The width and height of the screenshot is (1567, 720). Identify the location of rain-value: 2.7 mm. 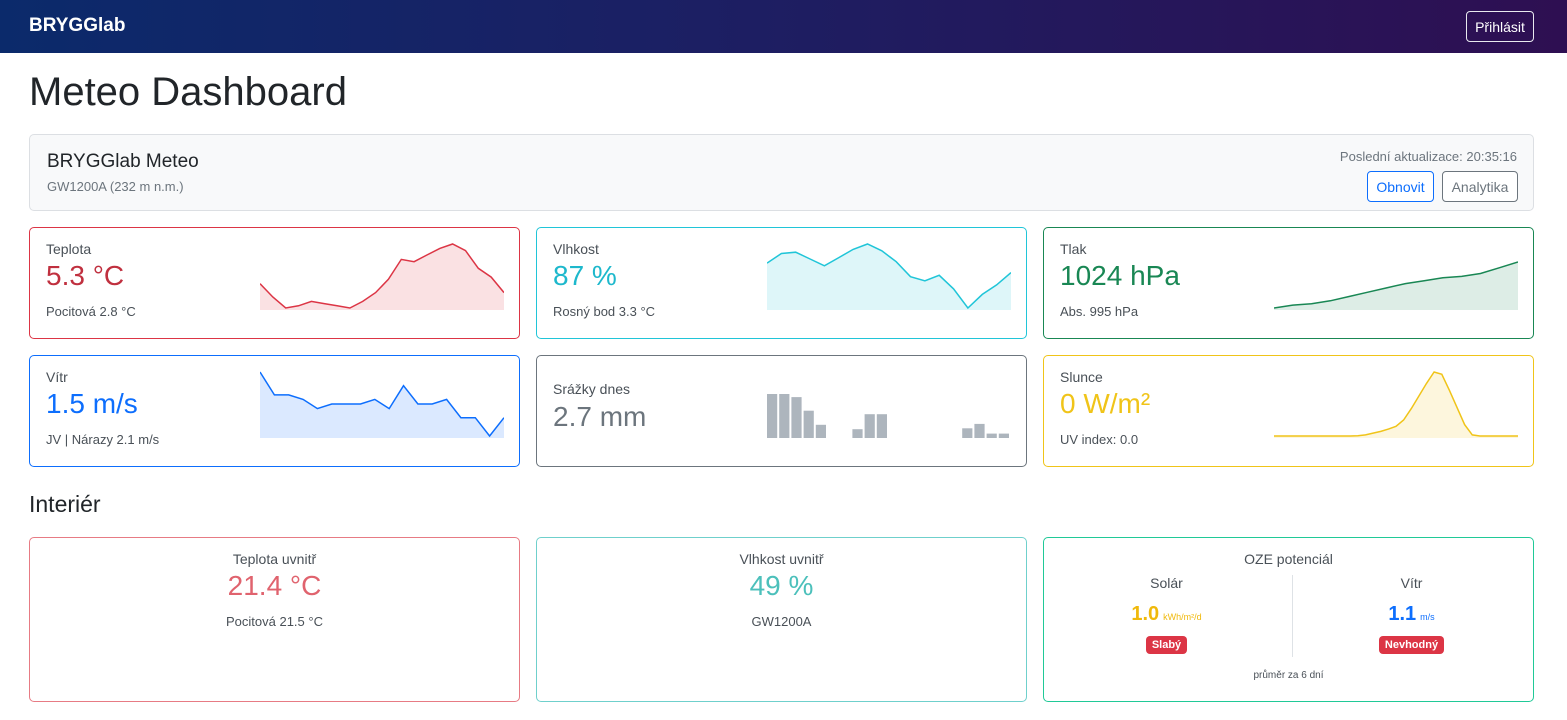
(600, 416).